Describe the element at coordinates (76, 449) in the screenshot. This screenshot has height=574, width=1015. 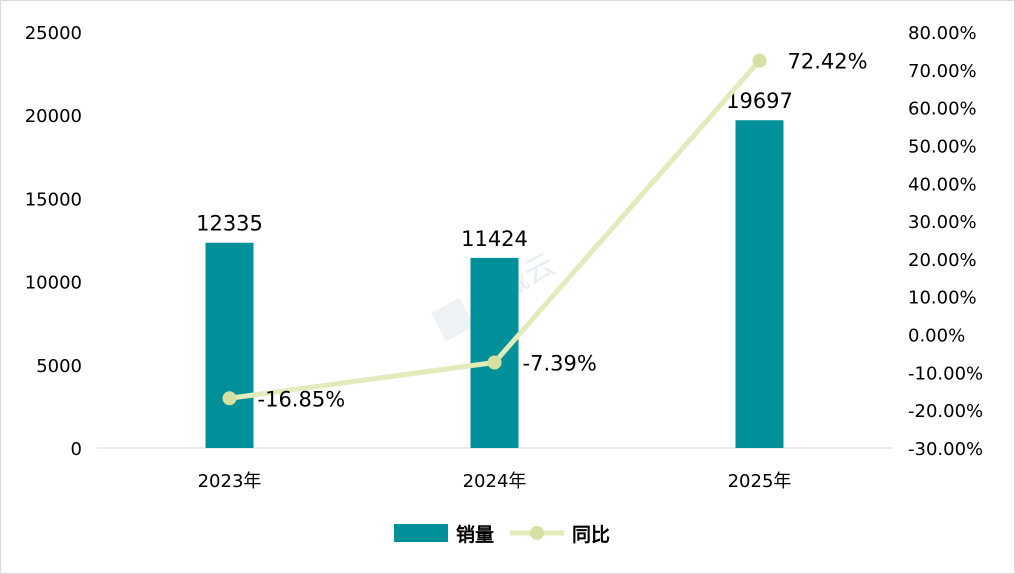
I see `left-tick-label: 0` at that location.